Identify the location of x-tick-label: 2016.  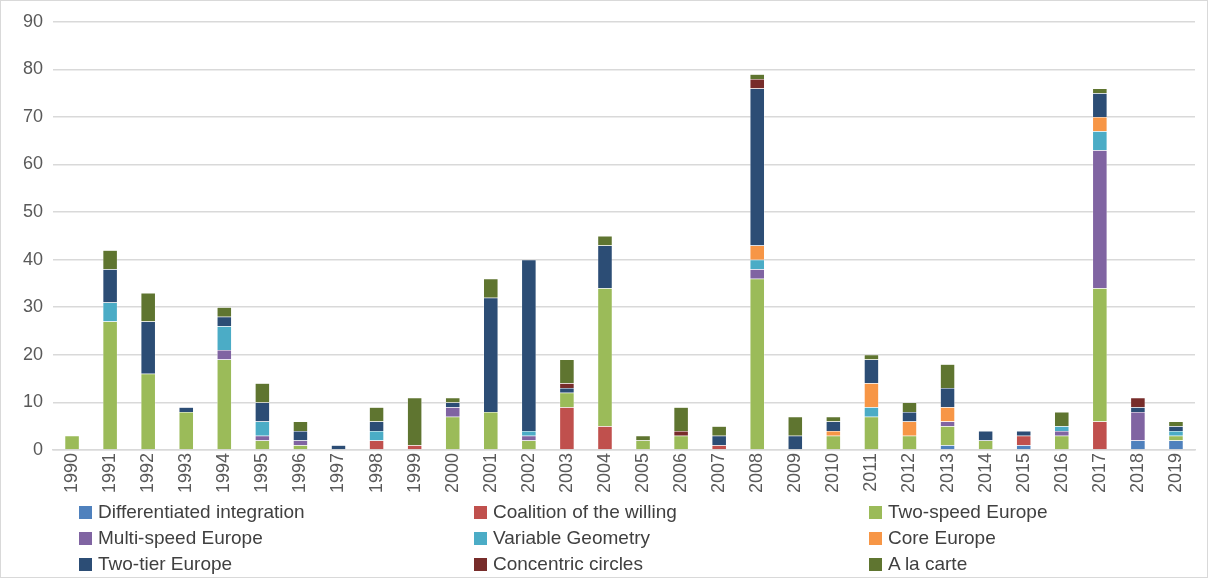
(1060, 472).